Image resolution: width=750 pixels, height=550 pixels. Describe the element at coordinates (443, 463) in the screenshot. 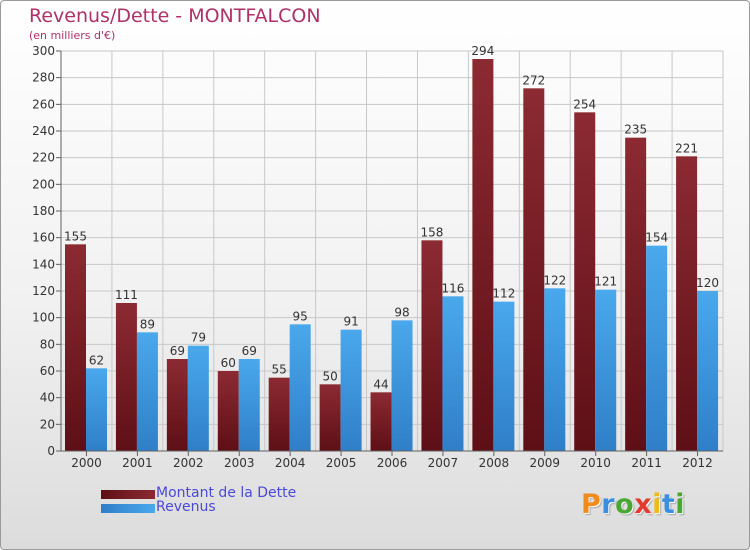

I see `x-tick-label: 2007` at that location.